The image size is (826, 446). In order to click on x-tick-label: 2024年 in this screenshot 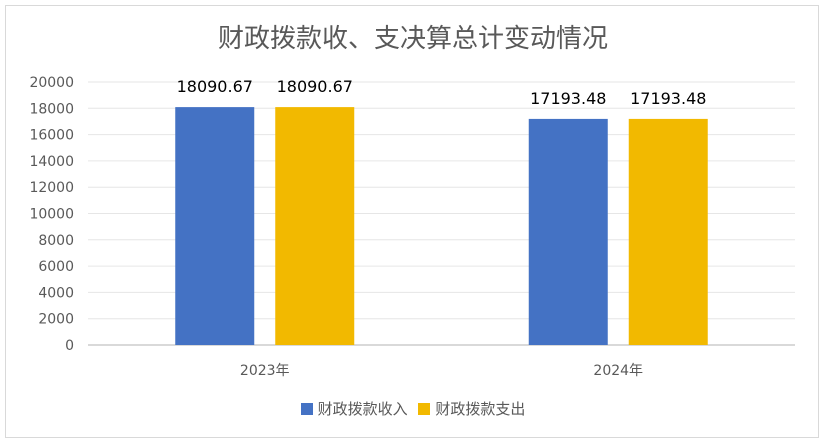, I will do `click(618, 371)`.